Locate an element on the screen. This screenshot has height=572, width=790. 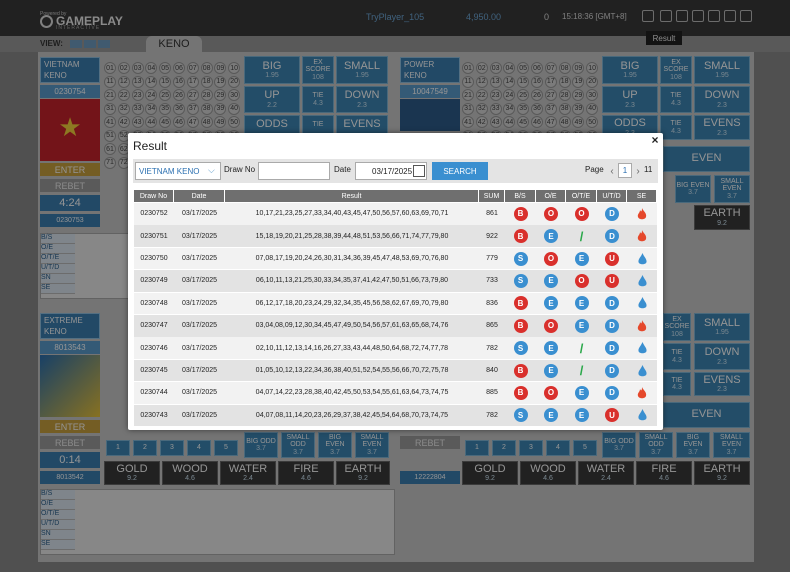
ball: 61 is located at coordinates (110, 149).